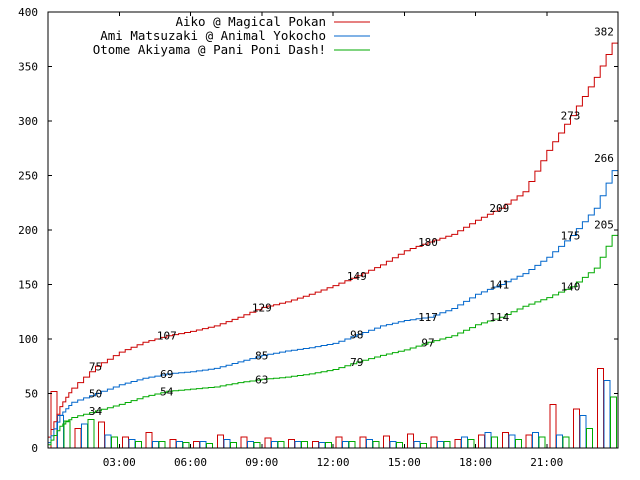 Image resolution: width=640 pixels, height=480 pixels. I want to click on x-tick-label: 03:00, so click(119, 462).